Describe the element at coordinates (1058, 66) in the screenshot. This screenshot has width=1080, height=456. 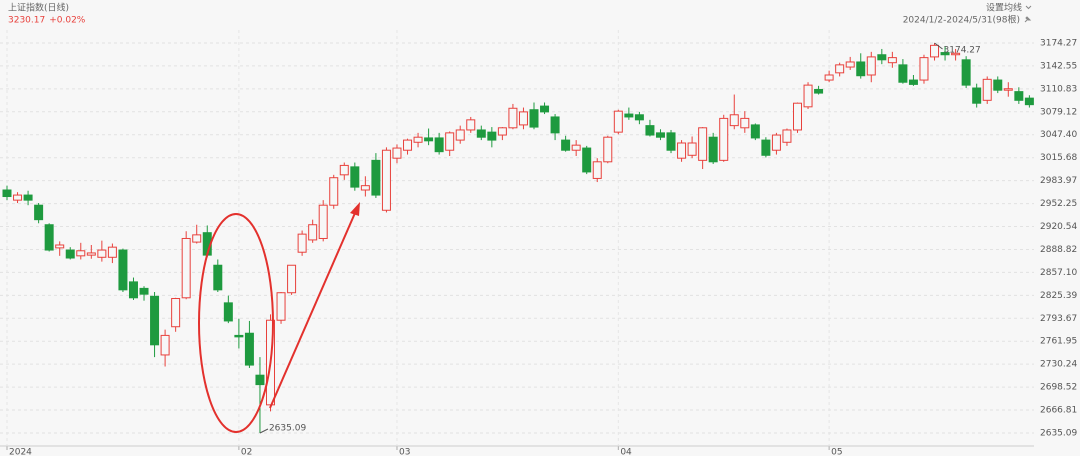
I see `y-tick-label: 3142.55` at that location.